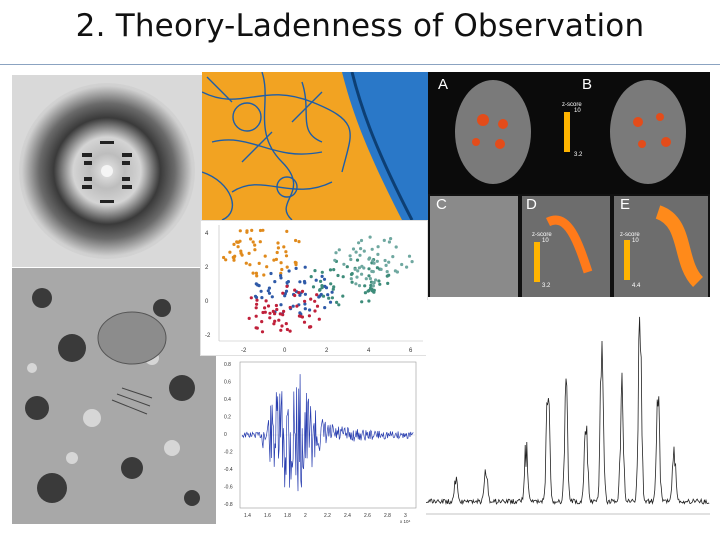  Describe the element at coordinates (287, 516) in the screenshot. I see `waveform-x-tick: 1.8` at that location.